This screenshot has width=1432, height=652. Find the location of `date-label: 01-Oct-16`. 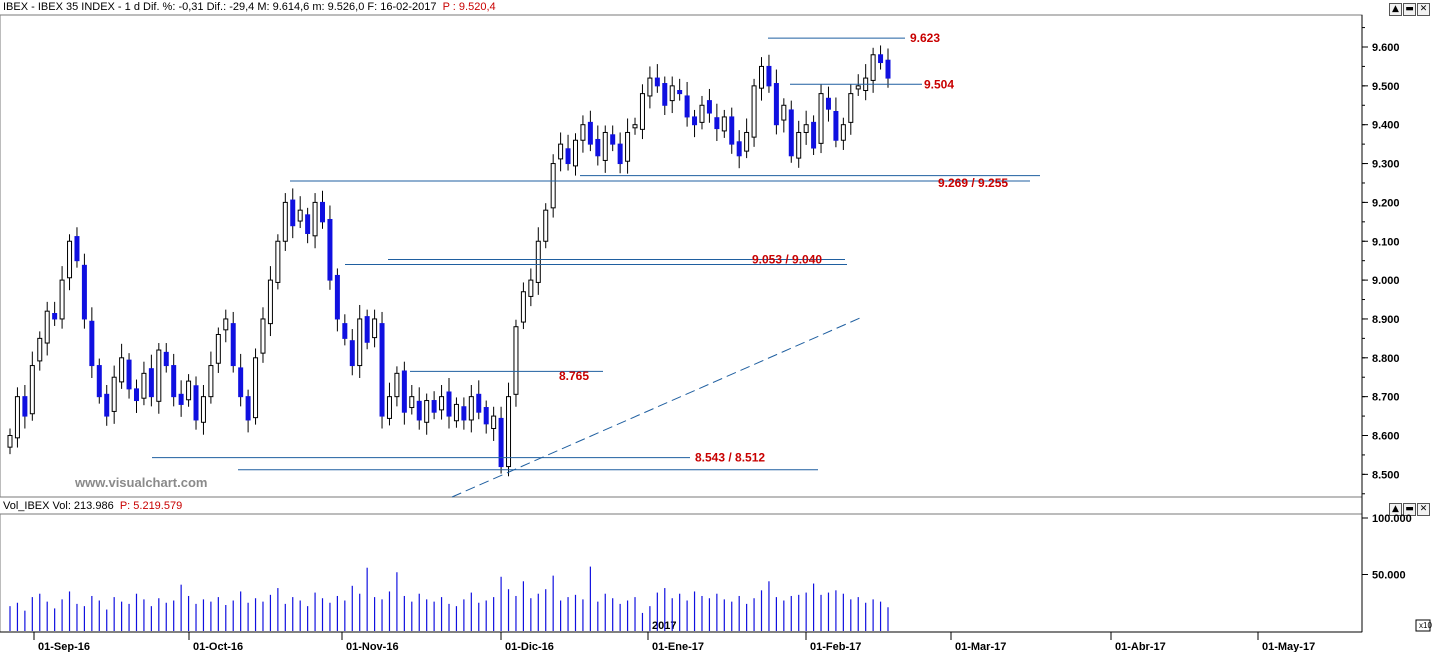

date-label: 01-Oct-16 is located at coordinates (218, 646).